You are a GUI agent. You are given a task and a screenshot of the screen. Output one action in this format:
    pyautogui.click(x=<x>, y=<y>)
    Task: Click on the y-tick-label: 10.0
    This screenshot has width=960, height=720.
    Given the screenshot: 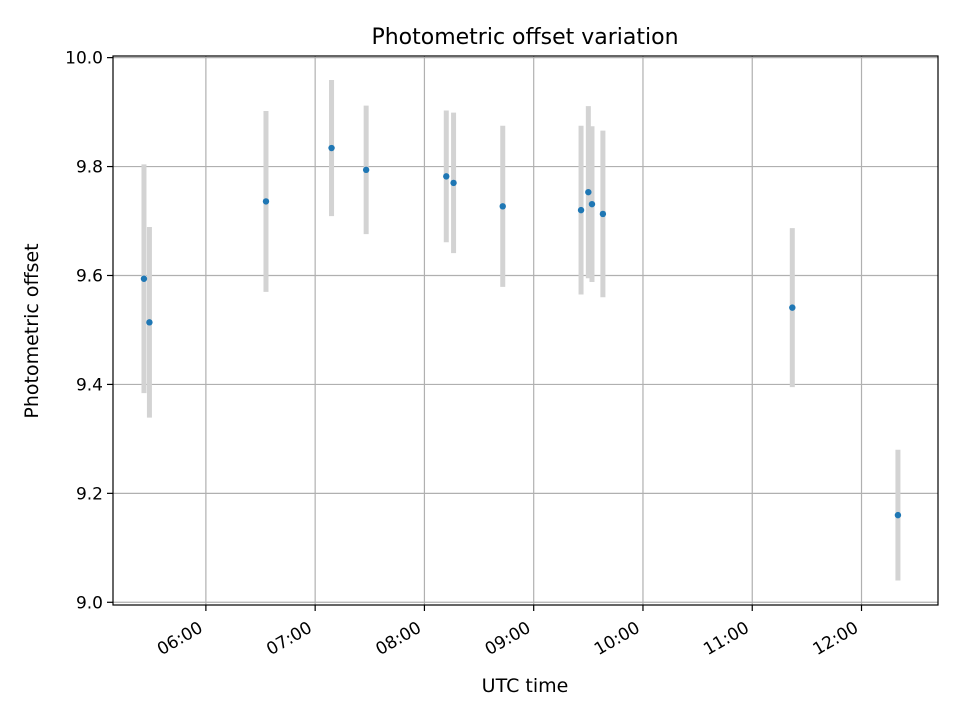 What is the action you would take?
    pyautogui.click(x=84, y=59)
    